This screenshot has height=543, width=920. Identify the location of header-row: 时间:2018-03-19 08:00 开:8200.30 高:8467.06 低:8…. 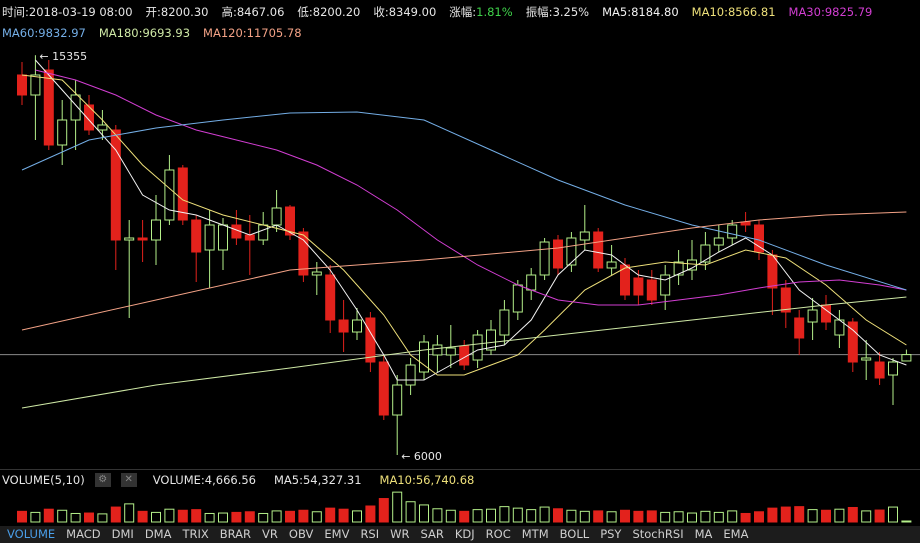
(437, 12).